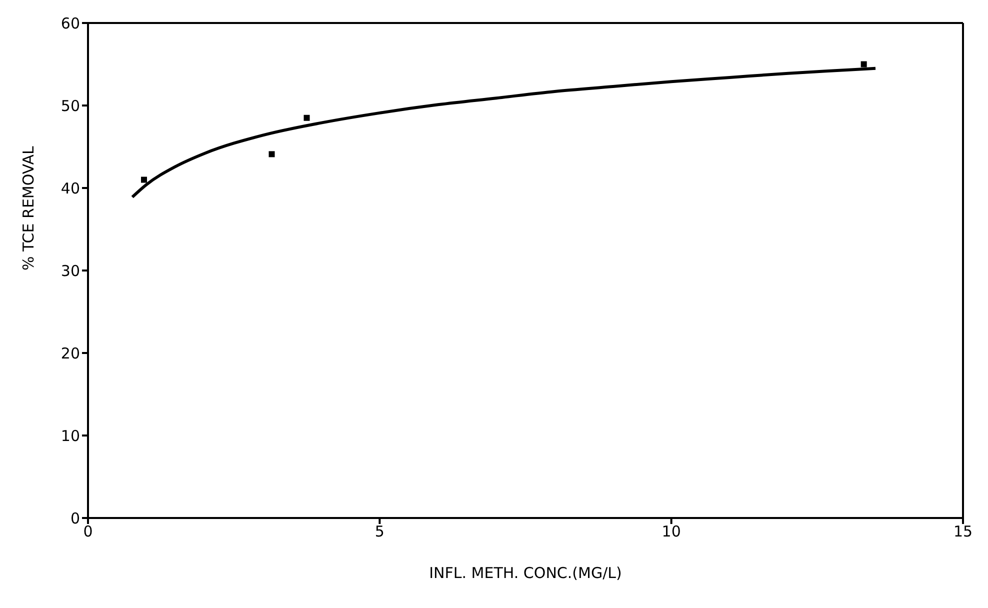  I want to click on y-tick-label: 10, so click(70, 435).